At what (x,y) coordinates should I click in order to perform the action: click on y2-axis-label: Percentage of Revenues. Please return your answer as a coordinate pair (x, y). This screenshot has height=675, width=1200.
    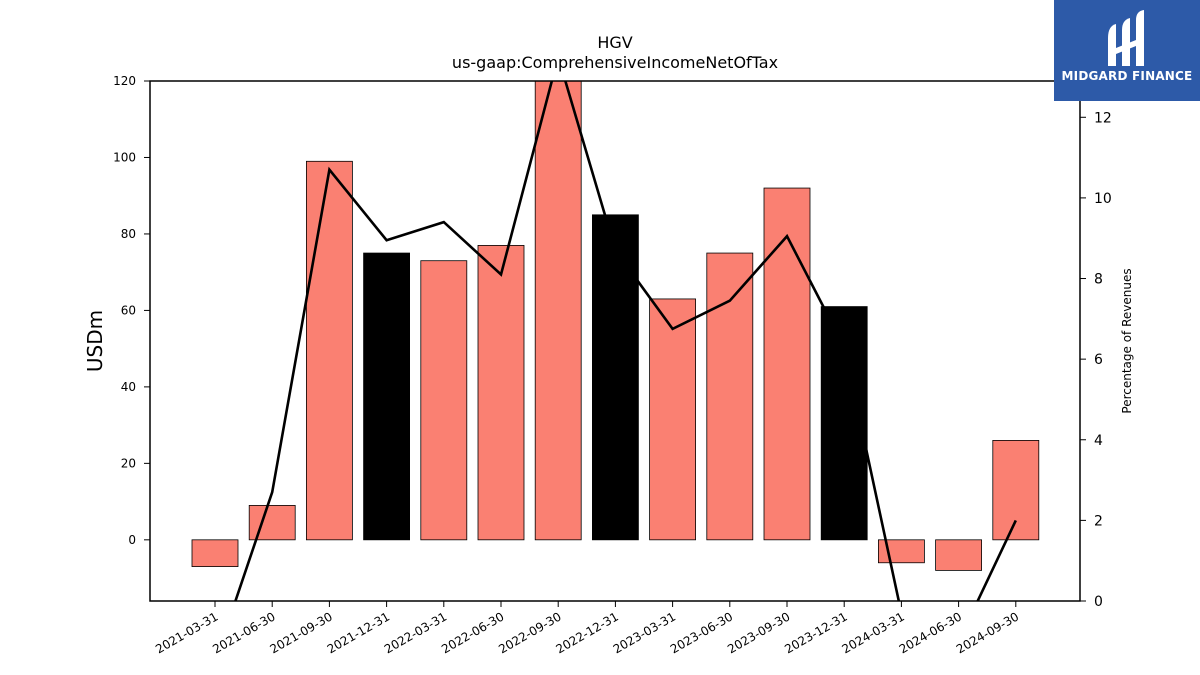
    Looking at the image, I should click on (1127, 340).